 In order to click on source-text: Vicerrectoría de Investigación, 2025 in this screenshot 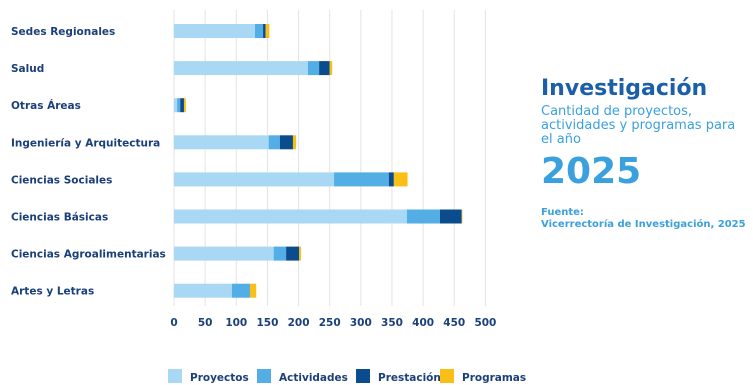, I will do `click(643, 224)`.